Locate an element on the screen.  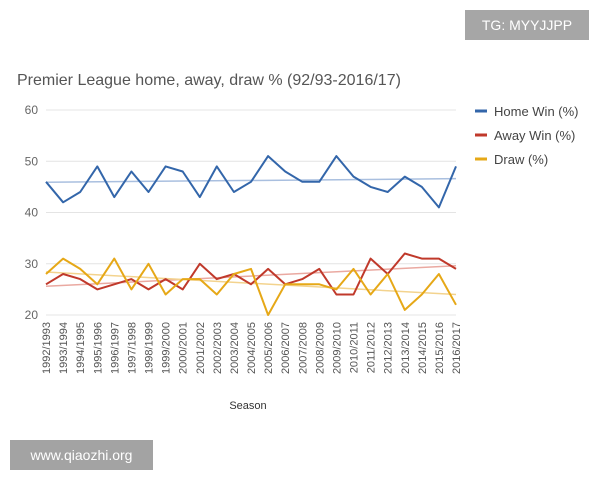
y-tick-label: 60 is located at coordinates (32, 110).